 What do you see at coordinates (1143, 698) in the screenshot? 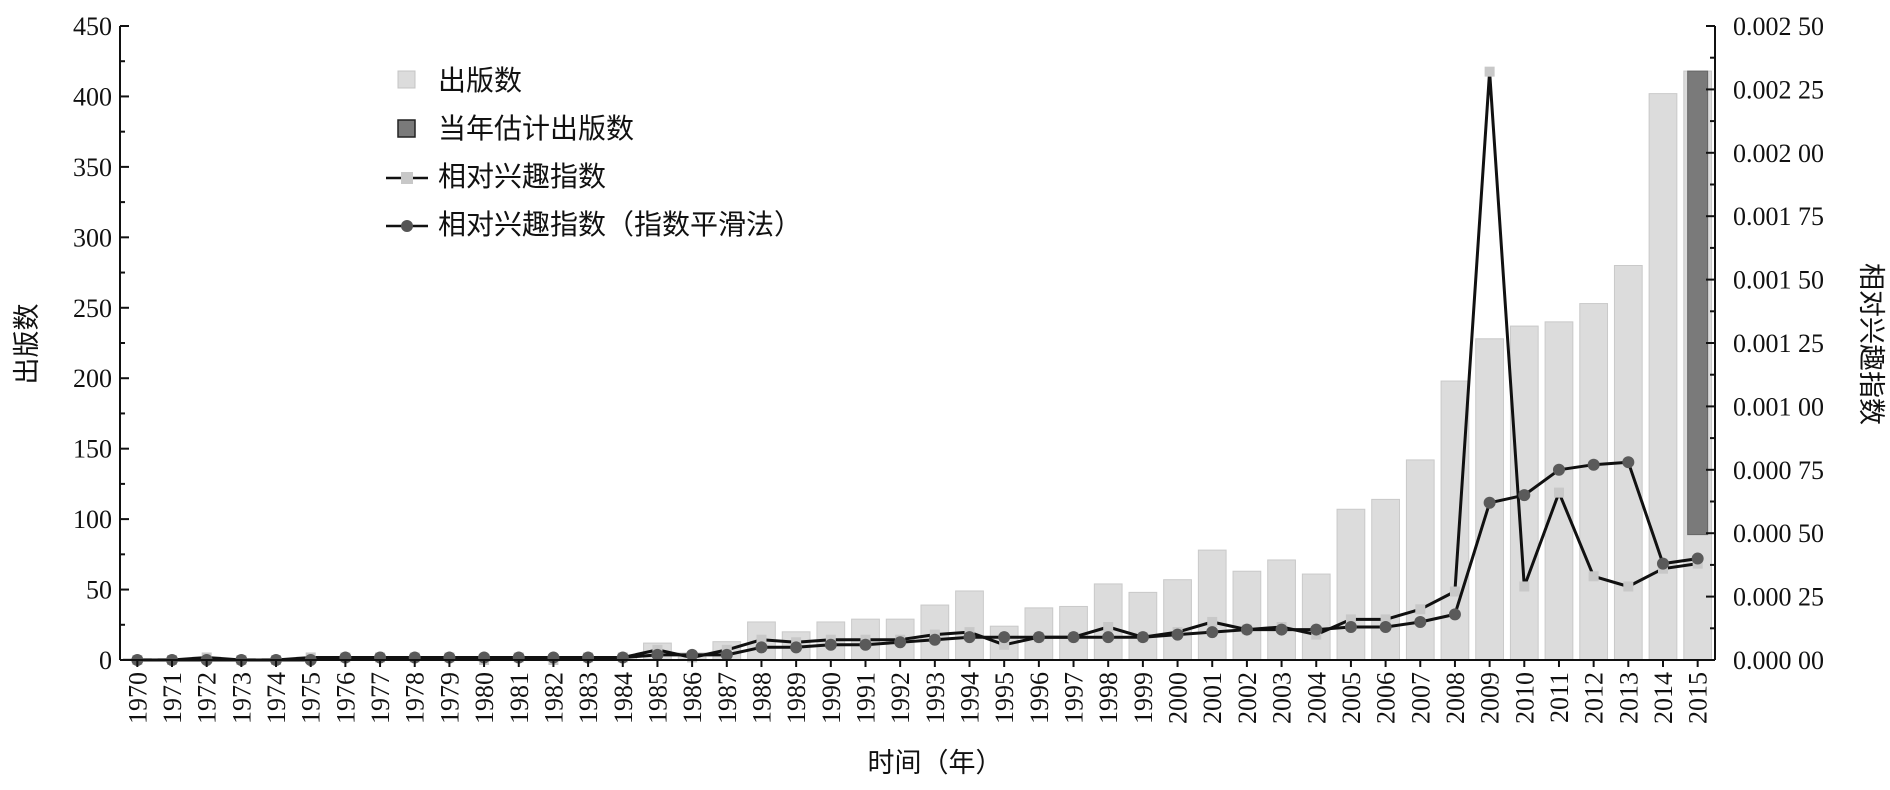
I see `x-tick-label: 1999` at bounding box center [1143, 698].